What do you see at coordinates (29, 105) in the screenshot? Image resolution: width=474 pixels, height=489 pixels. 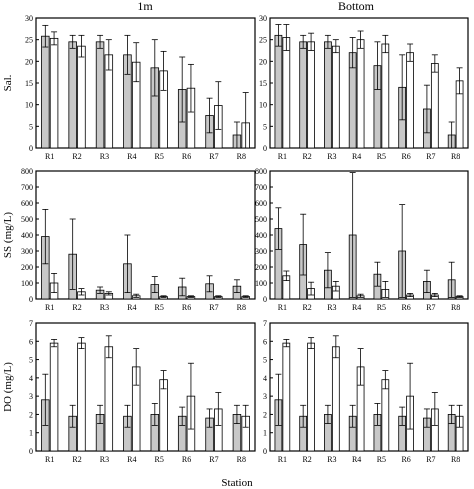 I see `y-tick-label: 10` at bounding box center [29, 105].